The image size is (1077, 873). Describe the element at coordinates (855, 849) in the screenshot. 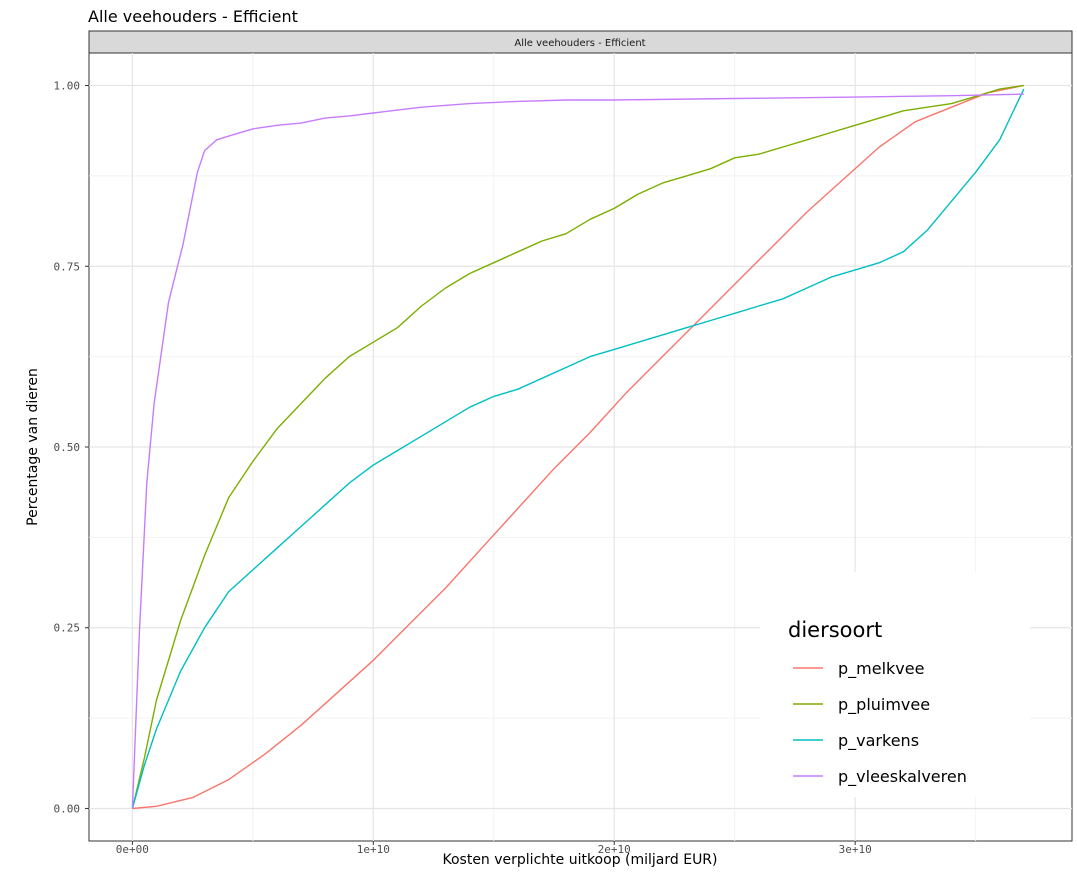

I see `x-tick-label: 3e+10` at that location.